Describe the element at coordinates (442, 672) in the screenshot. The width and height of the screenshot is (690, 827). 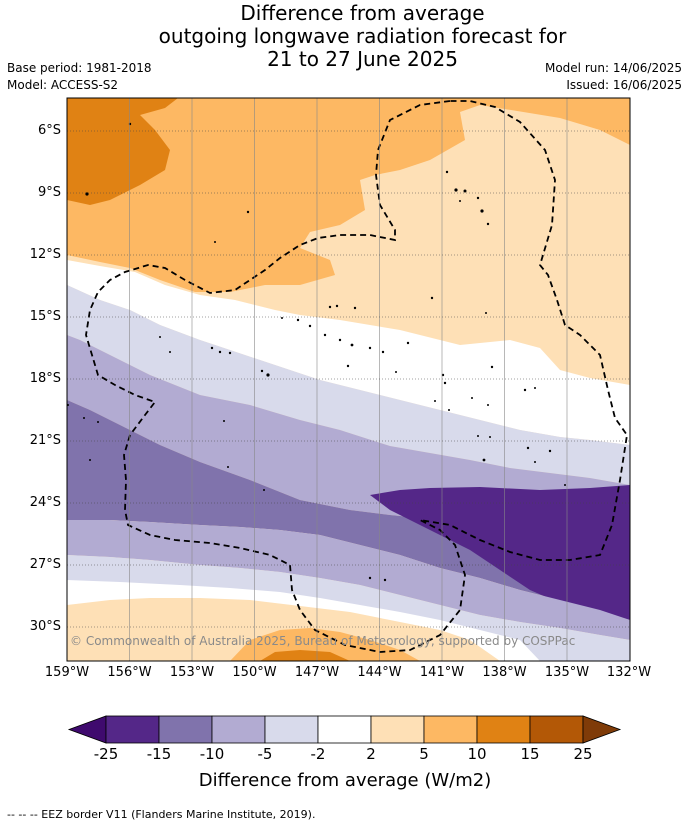
I see `lon-label: 141°W` at that location.